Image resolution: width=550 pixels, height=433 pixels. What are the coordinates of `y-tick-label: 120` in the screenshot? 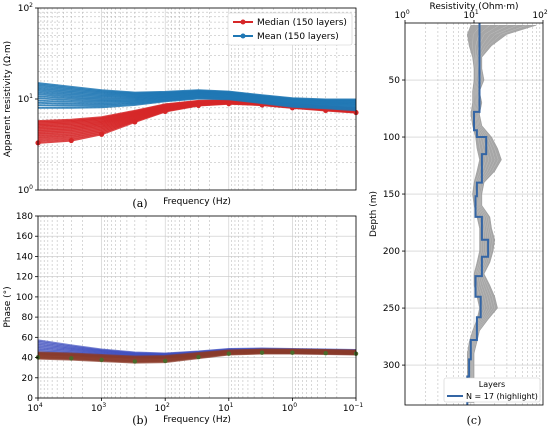 It's located at (24, 278).